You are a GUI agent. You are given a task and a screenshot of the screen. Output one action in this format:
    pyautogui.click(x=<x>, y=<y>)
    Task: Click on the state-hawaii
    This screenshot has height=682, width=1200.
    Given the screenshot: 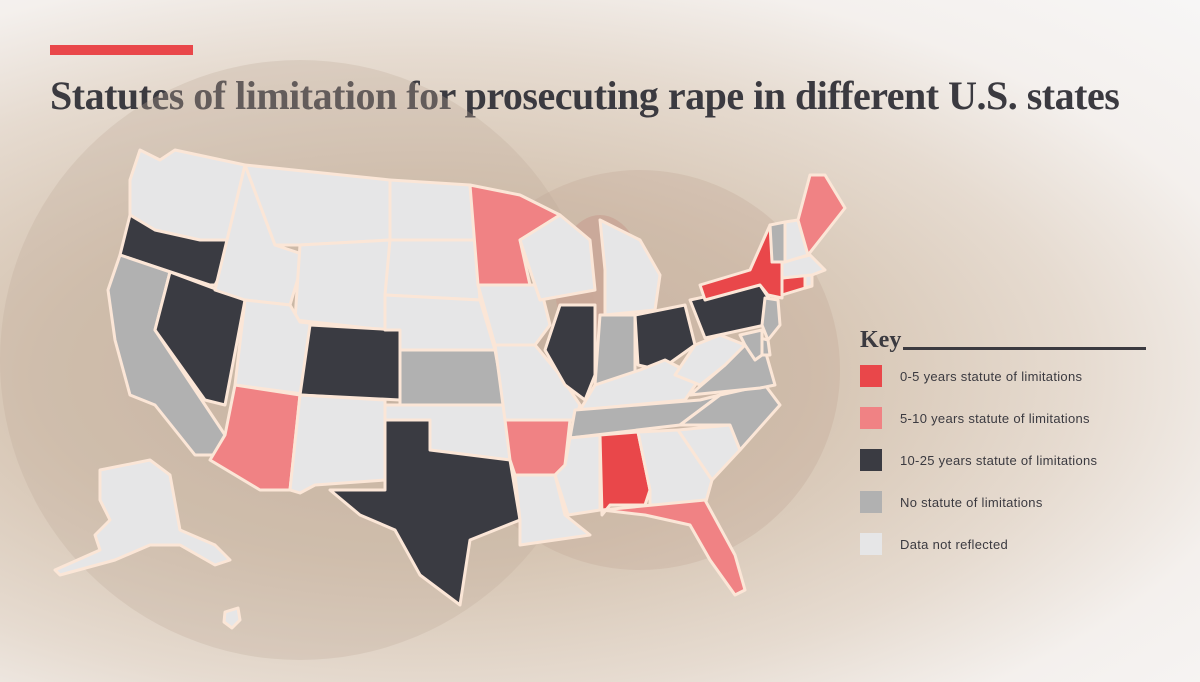 What is the action you would take?
    pyautogui.click(x=232, y=618)
    